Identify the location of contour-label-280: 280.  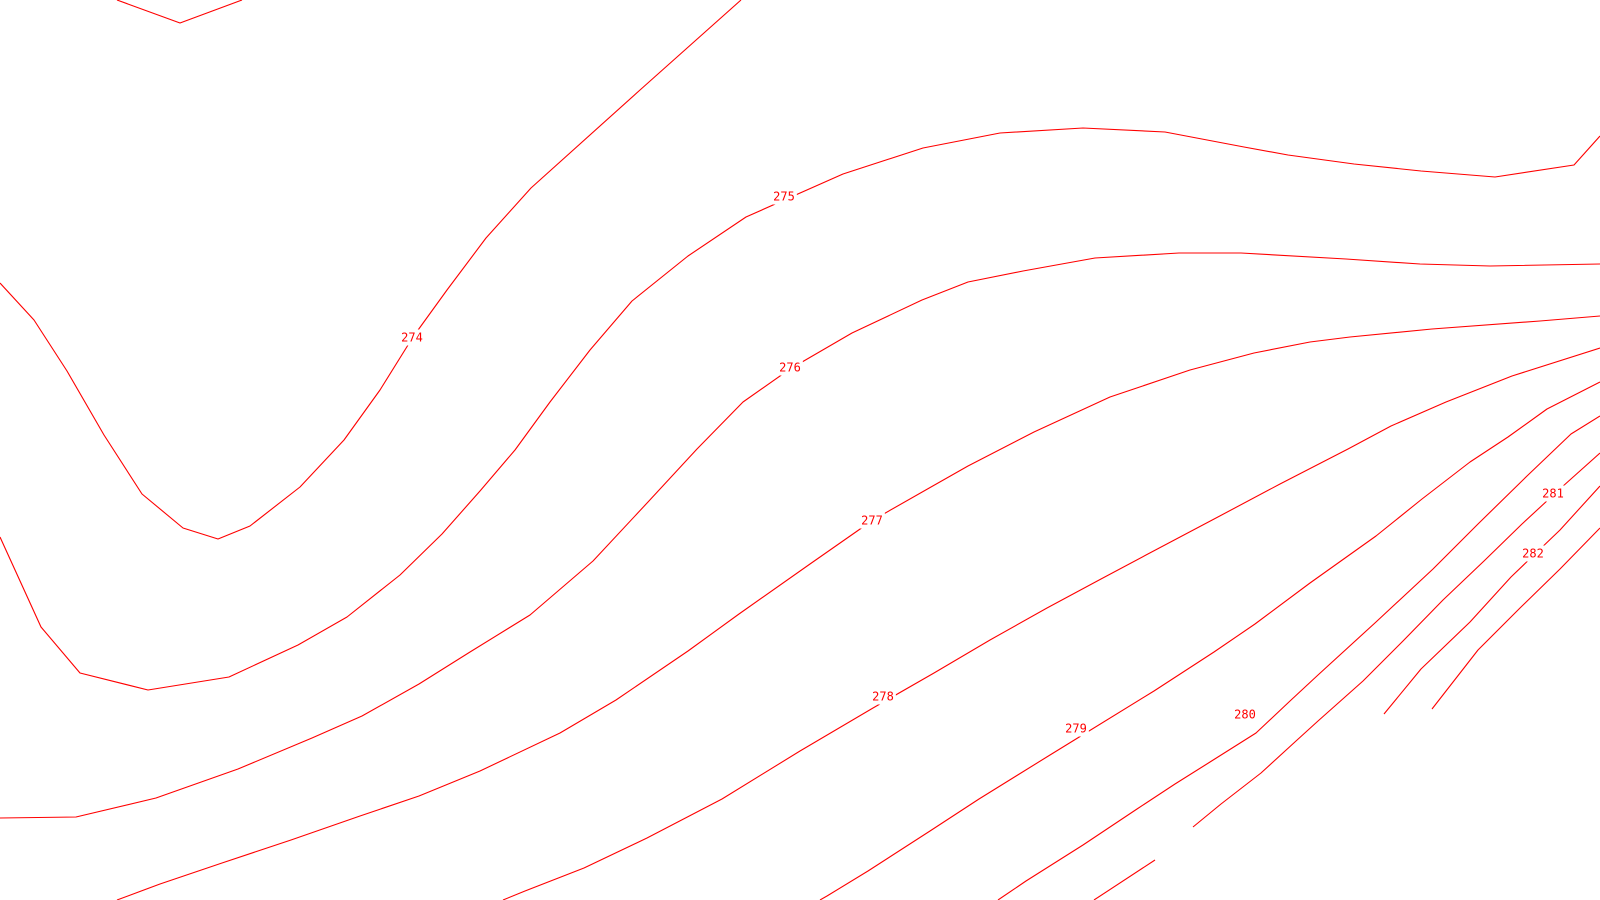
(1245, 715).